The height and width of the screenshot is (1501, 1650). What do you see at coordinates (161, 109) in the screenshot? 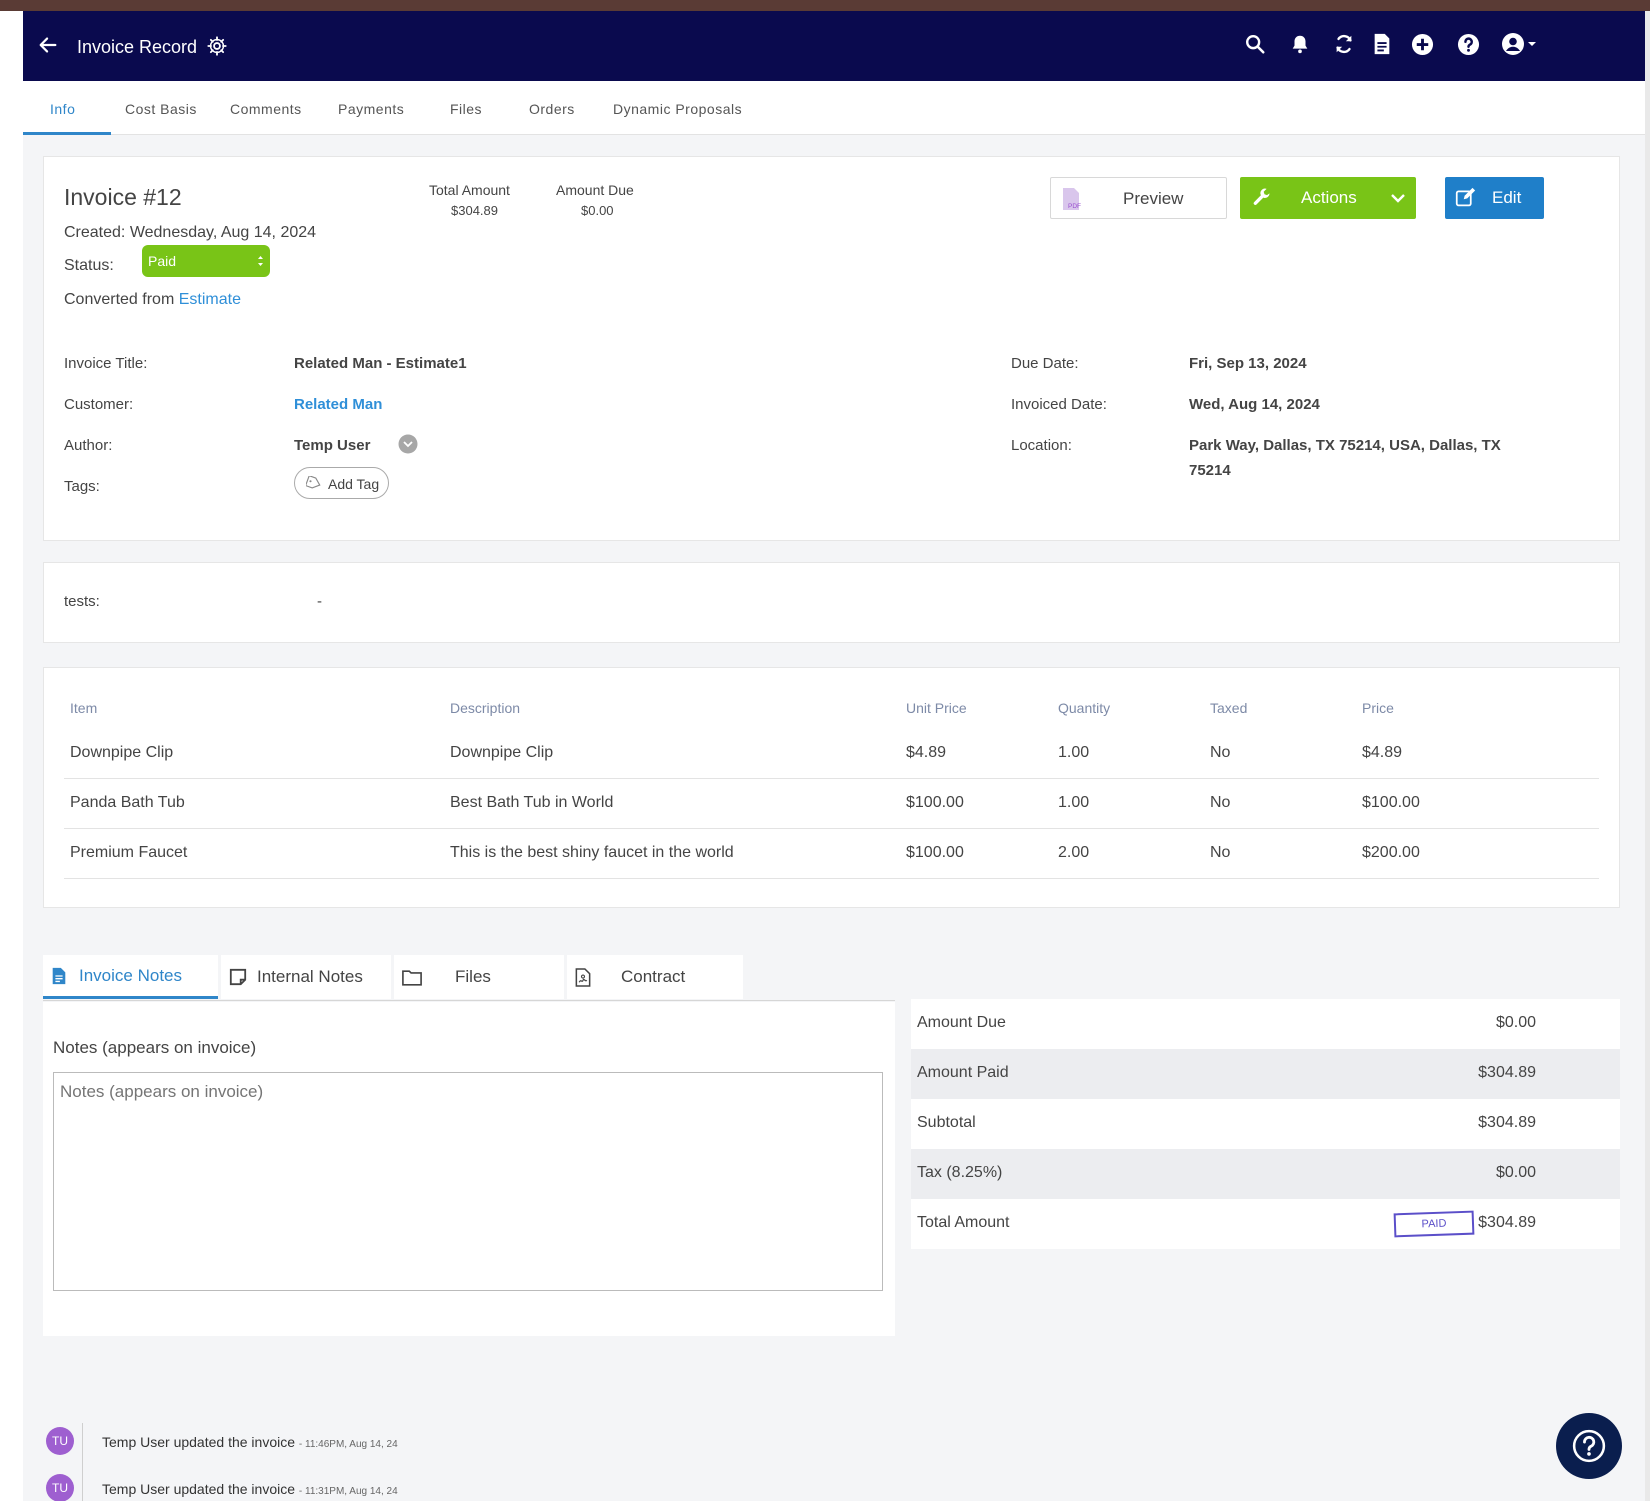
I see `tab-cost-basis: Cost Basis` at bounding box center [161, 109].